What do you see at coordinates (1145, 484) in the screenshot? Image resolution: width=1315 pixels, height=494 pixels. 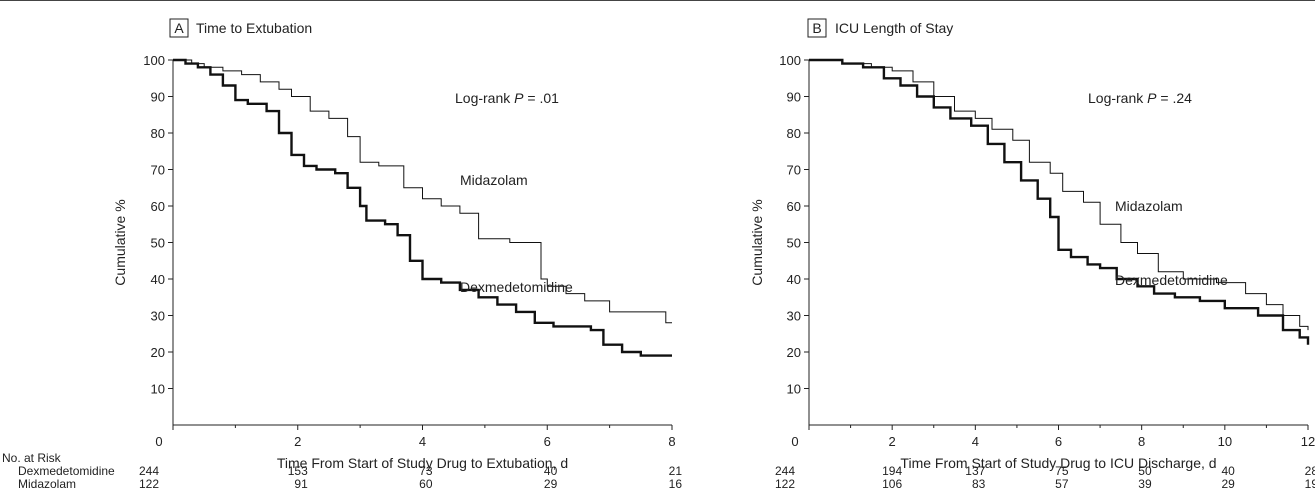 I see `risk-count: 39` at bounding box center [1145, 484].